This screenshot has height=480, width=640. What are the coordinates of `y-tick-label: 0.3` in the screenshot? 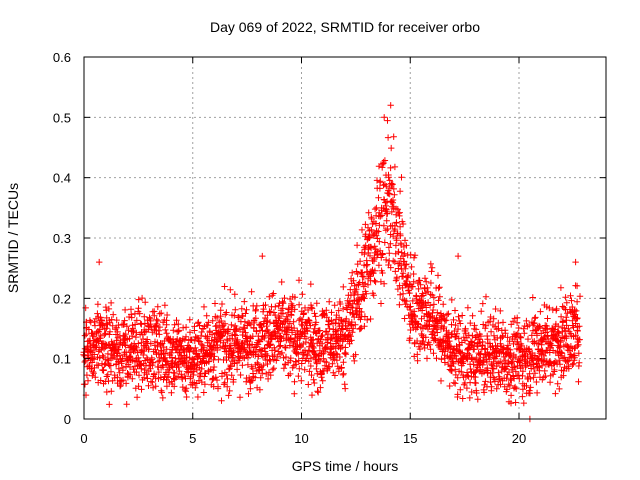 It's located at (62, 238).